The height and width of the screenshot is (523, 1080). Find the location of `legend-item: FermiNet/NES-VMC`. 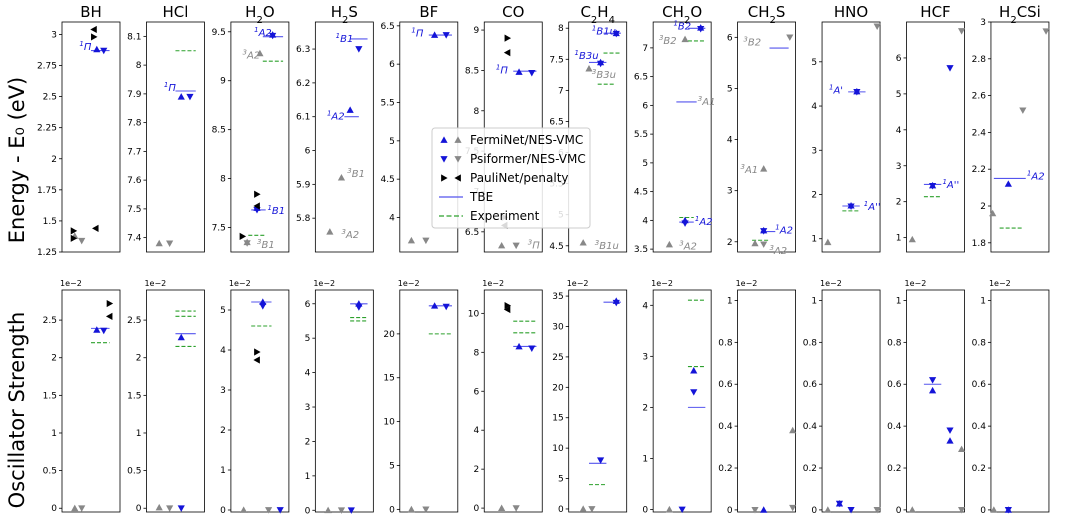

legend-item: FermiNet/NES-VMC is located at coordinates (511, 140).